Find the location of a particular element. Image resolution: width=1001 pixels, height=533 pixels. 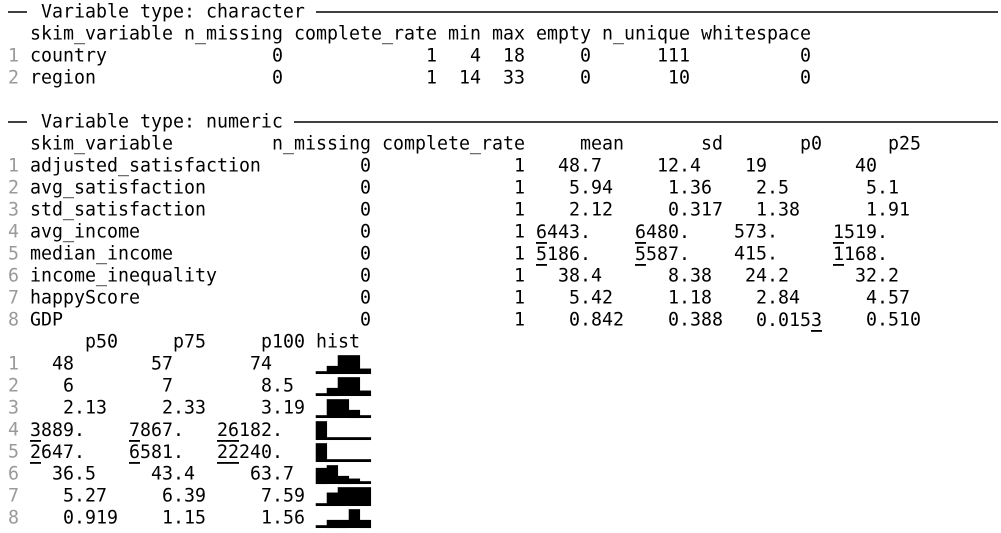

section-title: Variable type: numeric is located at coordinates (162, 122).